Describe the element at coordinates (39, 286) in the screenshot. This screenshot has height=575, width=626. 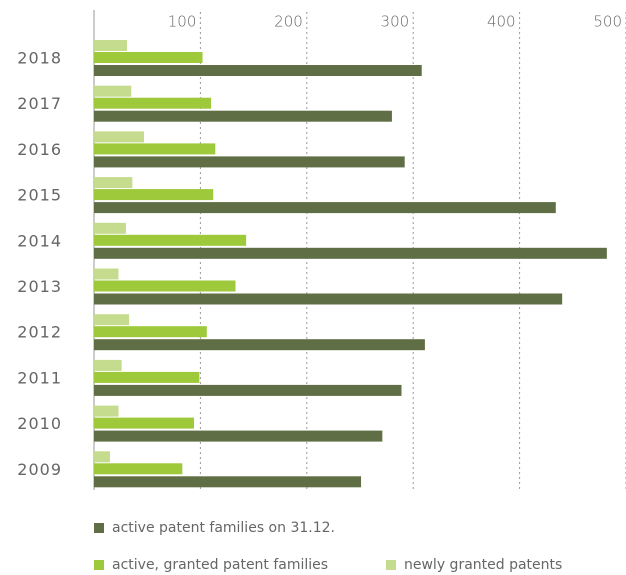
I see `y-tick-label: 2013` at that location.